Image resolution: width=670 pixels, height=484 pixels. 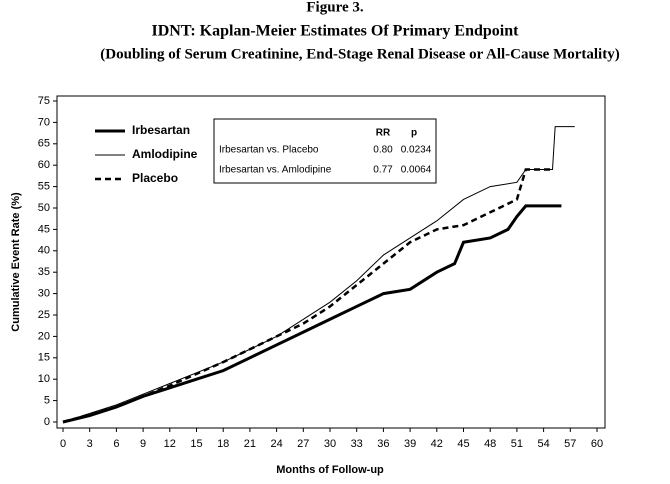 I want to click on table-cell: 0.77, so click(x=383, y=170).